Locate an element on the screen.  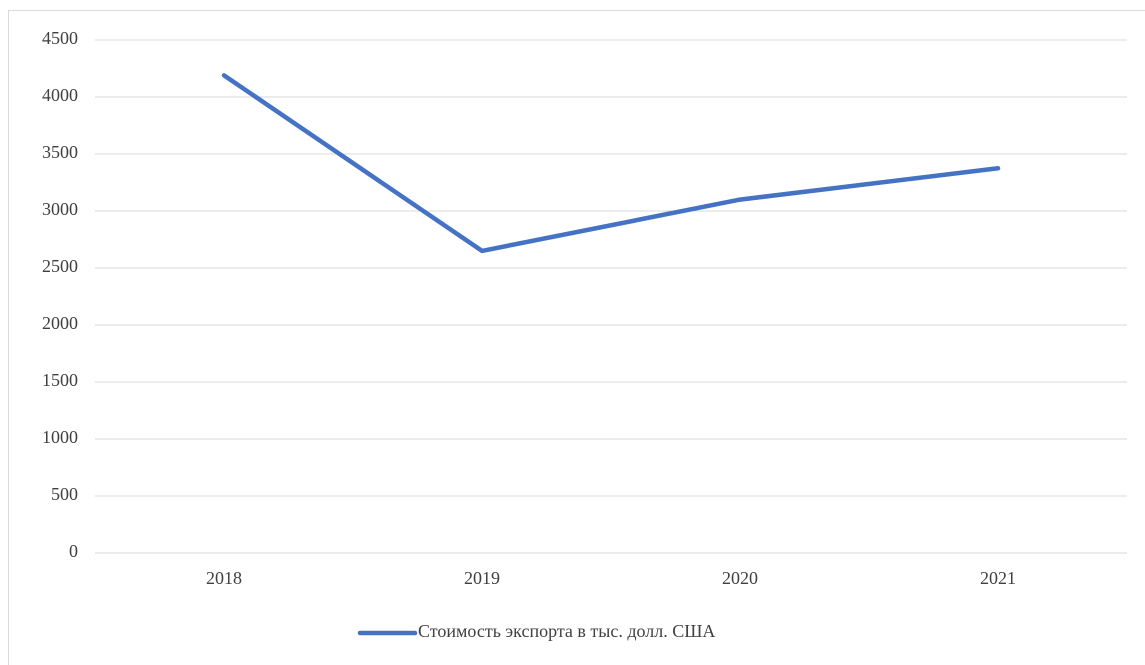
x-tick-label: 2020 is located at coordinates (740, 578).